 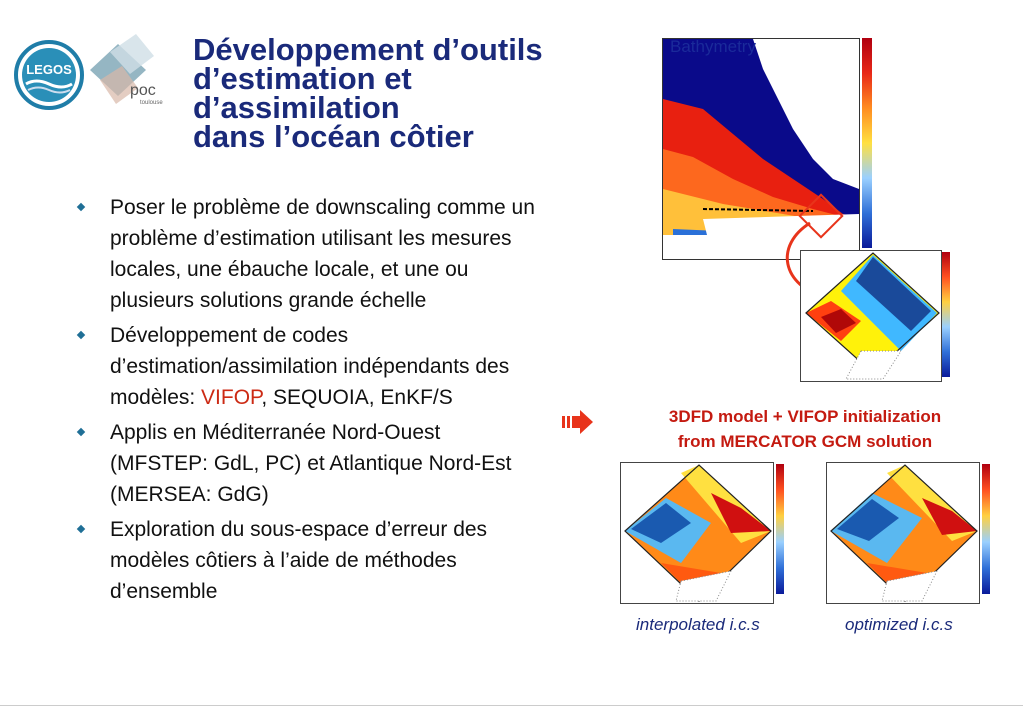 What do you see at coordinates (903, 533) in the screenshot?
I see `optimized-map` at bounding box center [903, 533].